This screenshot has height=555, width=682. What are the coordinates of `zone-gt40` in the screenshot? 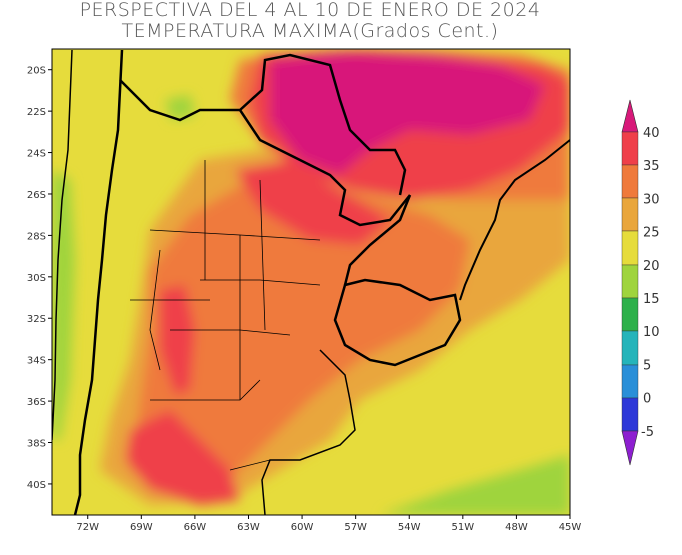 It's located at (407, 113).